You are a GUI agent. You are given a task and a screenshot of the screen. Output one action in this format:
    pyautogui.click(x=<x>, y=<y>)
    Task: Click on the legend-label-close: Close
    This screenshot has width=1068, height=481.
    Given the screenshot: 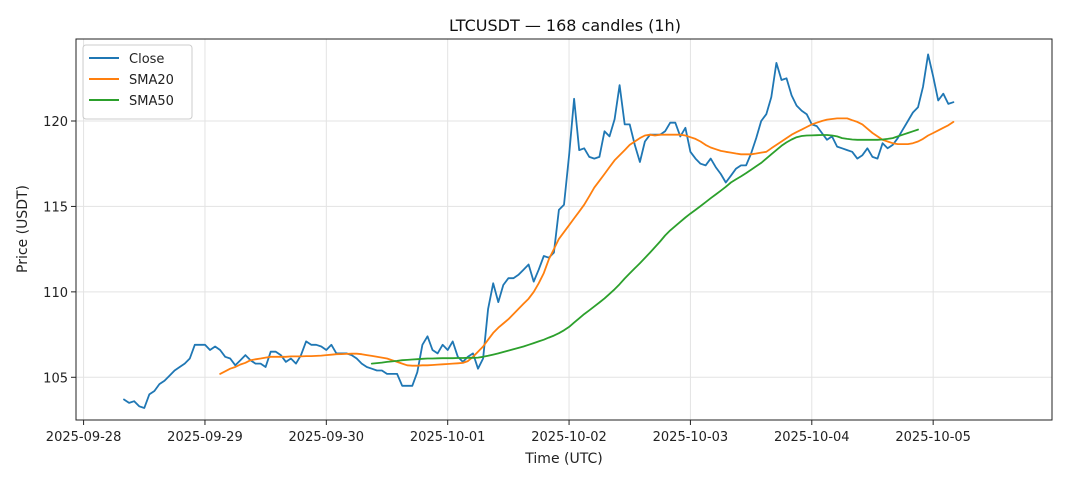 What is the action you would take?
    pyautogui.click(x=146, y=59)
    